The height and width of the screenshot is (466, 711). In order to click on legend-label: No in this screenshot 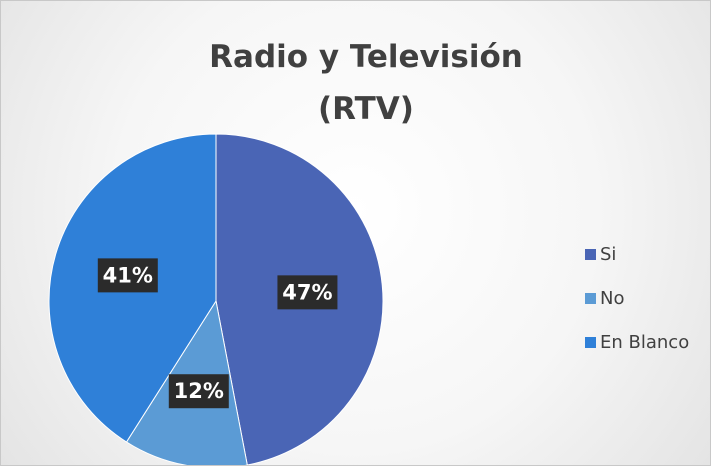, I will do `click(612, 298)`.